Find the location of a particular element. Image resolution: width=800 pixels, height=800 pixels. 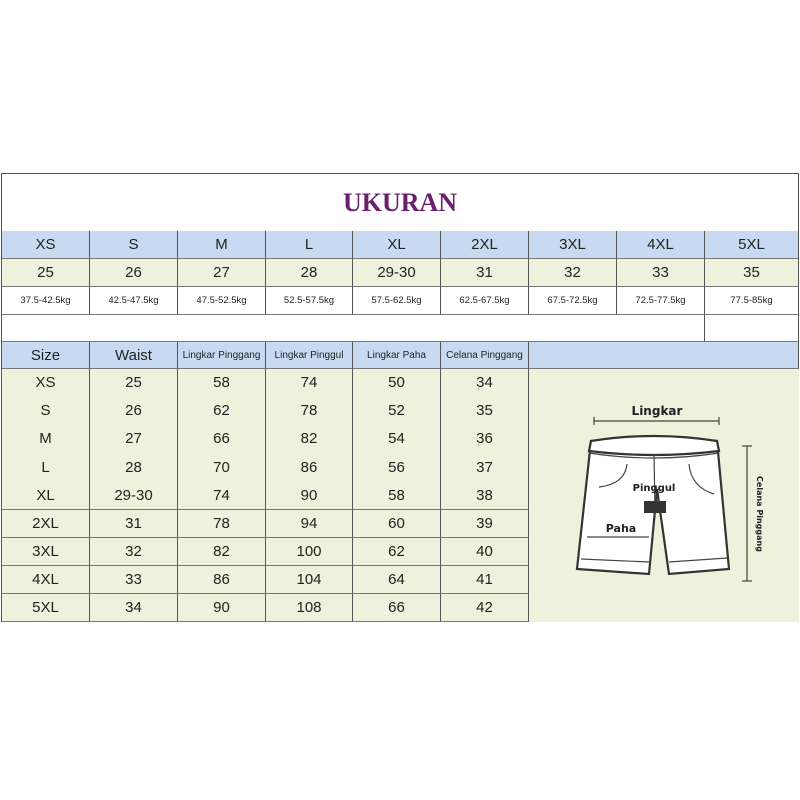

size-cell: L is located at coordinates (309, 245).